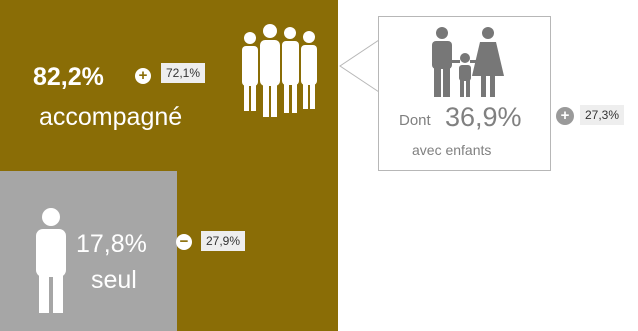  What do you see at coordinates (602, 115) in the screenshot?
I see `children-change-badge: 27,3%` at bounding box center [602, 115].